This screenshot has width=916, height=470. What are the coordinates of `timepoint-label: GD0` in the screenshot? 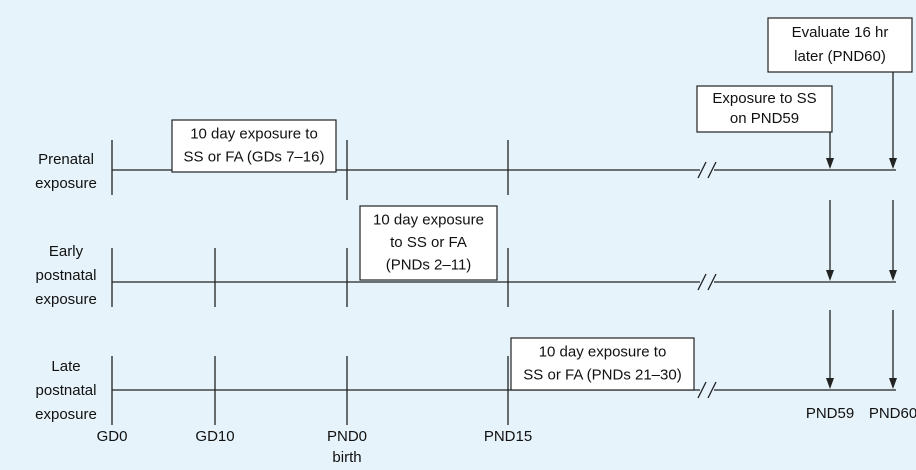 It's located at (112, 436).